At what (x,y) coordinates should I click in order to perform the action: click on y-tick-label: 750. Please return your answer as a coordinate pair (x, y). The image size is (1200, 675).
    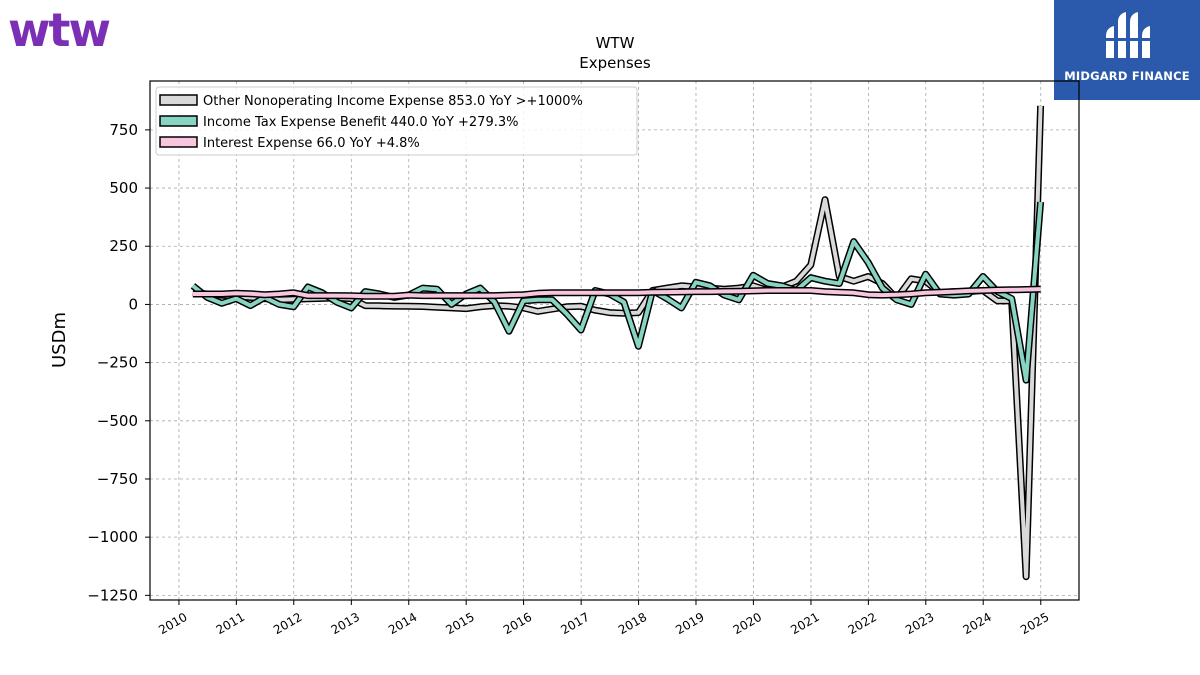
    Looking at the image, I should click on (123, 130).